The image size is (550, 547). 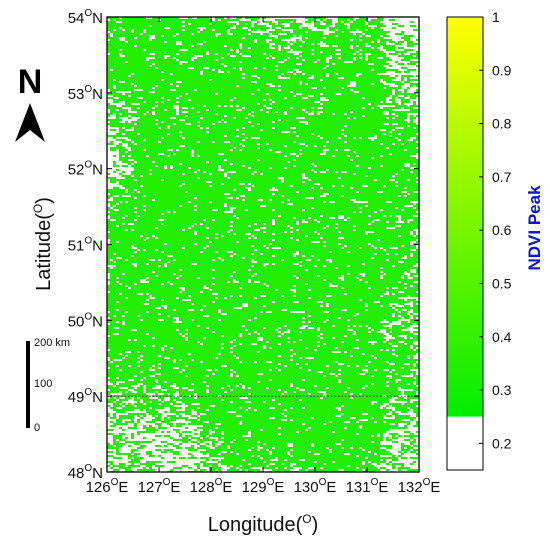 I want to click on lat-tick-label: 53ON, so click(x=85, y=93).